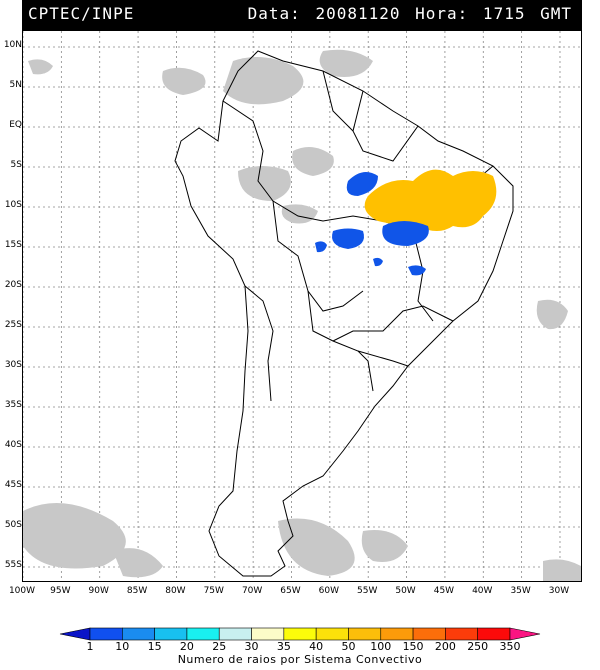 This screenshot has height=670, width=600. Describe the element at coordinates (283, 646) in the screenshot. I see `colorbar-tick-label: 35` at that location.